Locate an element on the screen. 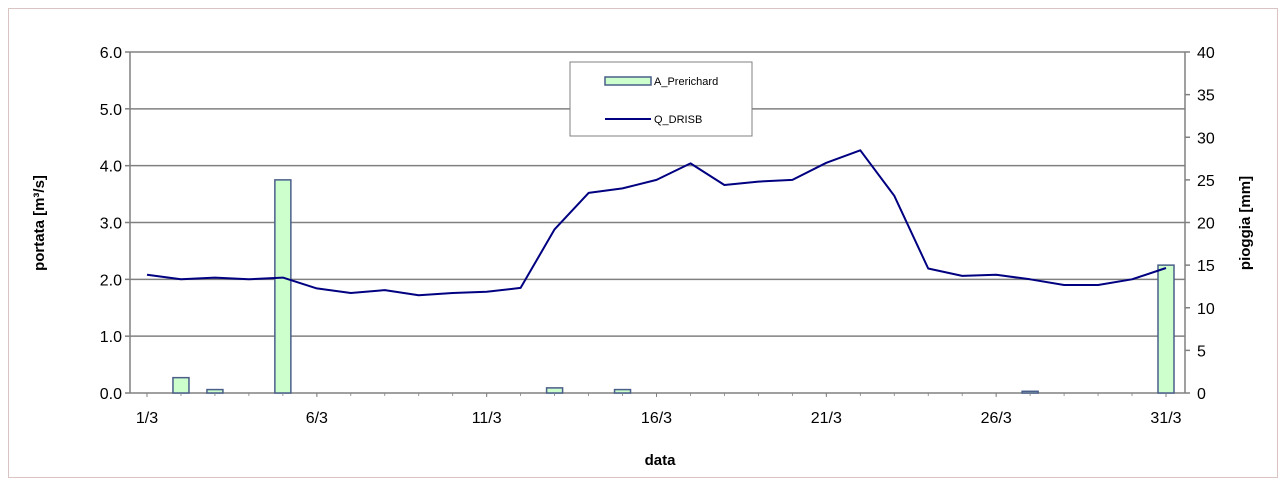 This screenshot has height=485, width=1288. left-axis-ticks: 0.0 1.0 2.0 3.0 4.0 5.0 6.0 is located at coordinates (115, 224).